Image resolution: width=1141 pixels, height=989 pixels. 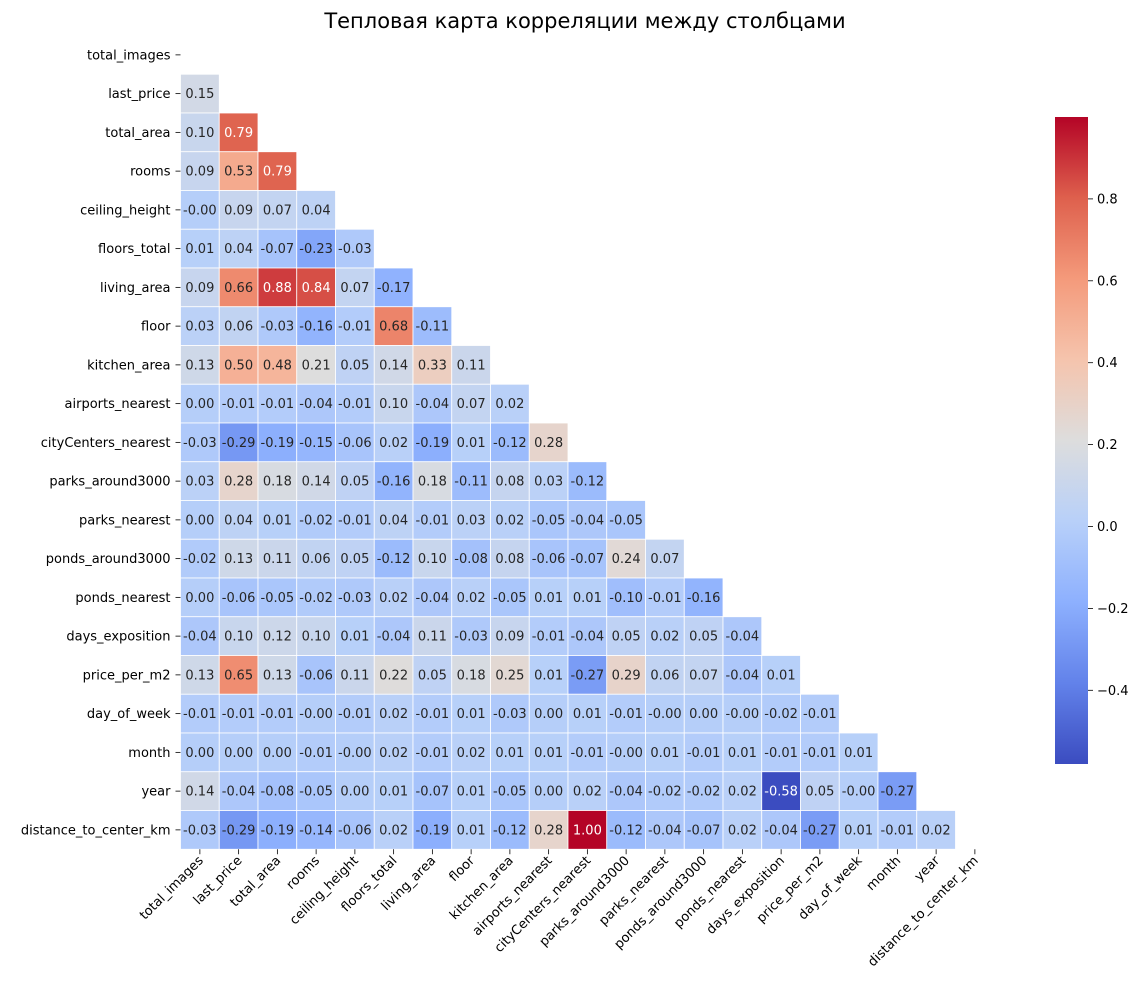 I want to click on cell-value-label: 0.04, so click(x=393, y=520).